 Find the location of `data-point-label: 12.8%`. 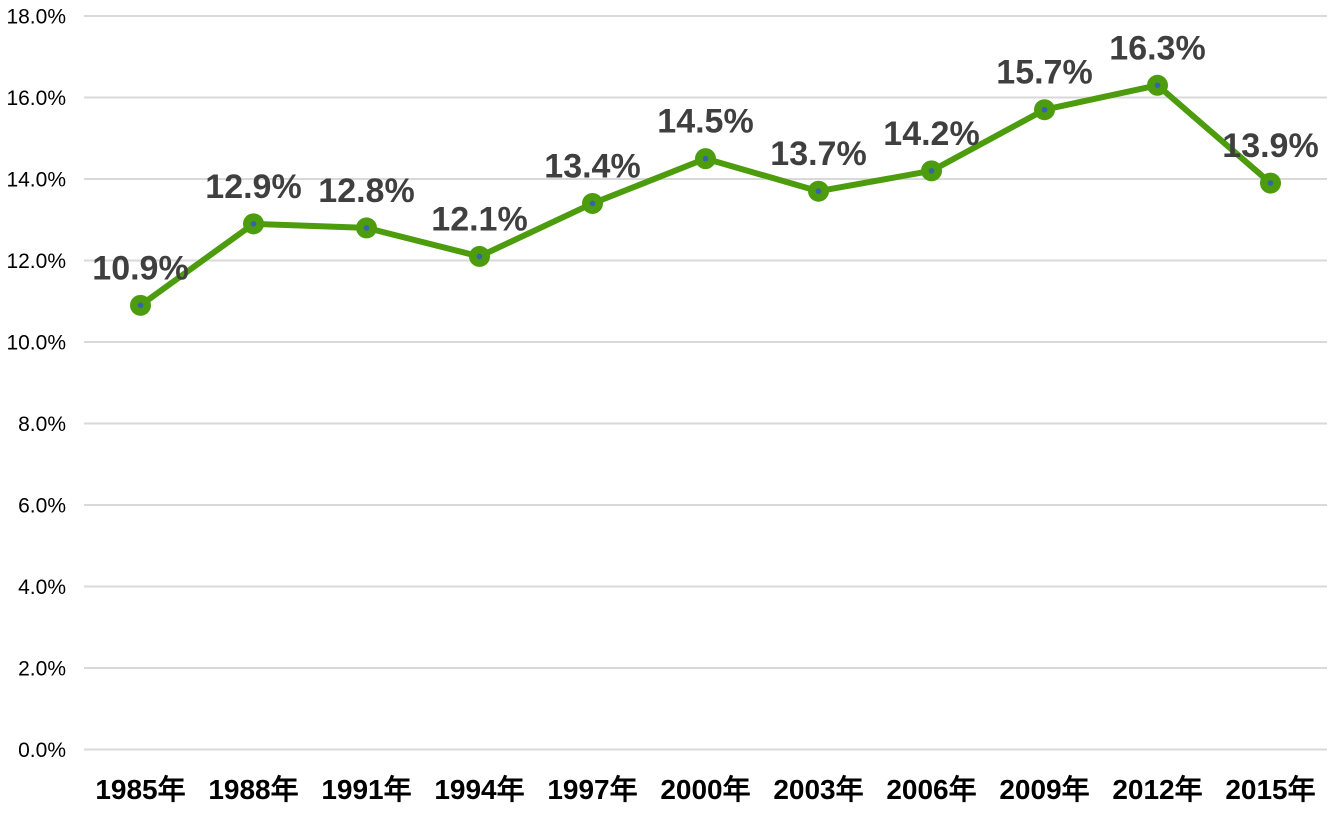

data-point-label: 12.8% is located at coordinates (366, 191).